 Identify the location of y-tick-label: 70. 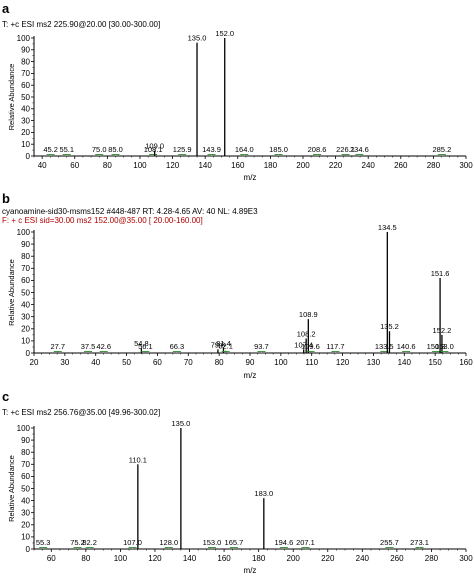
(25, 73).